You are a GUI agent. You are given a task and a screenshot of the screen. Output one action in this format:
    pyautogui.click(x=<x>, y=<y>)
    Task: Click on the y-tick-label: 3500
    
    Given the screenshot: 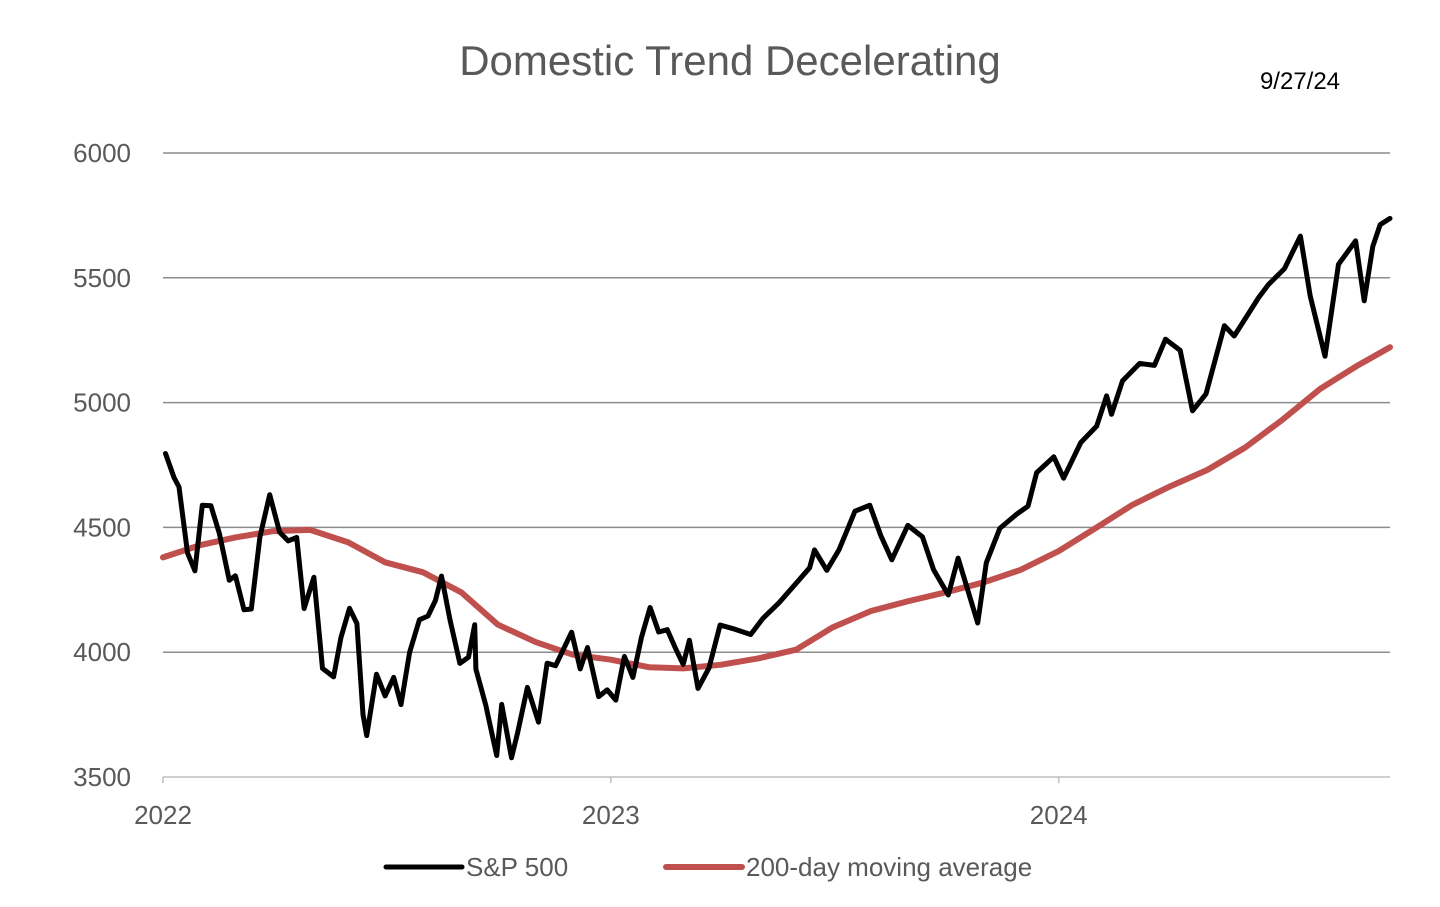 What is the action you would take?
    pyautogui.click(x=102, y=777)
    